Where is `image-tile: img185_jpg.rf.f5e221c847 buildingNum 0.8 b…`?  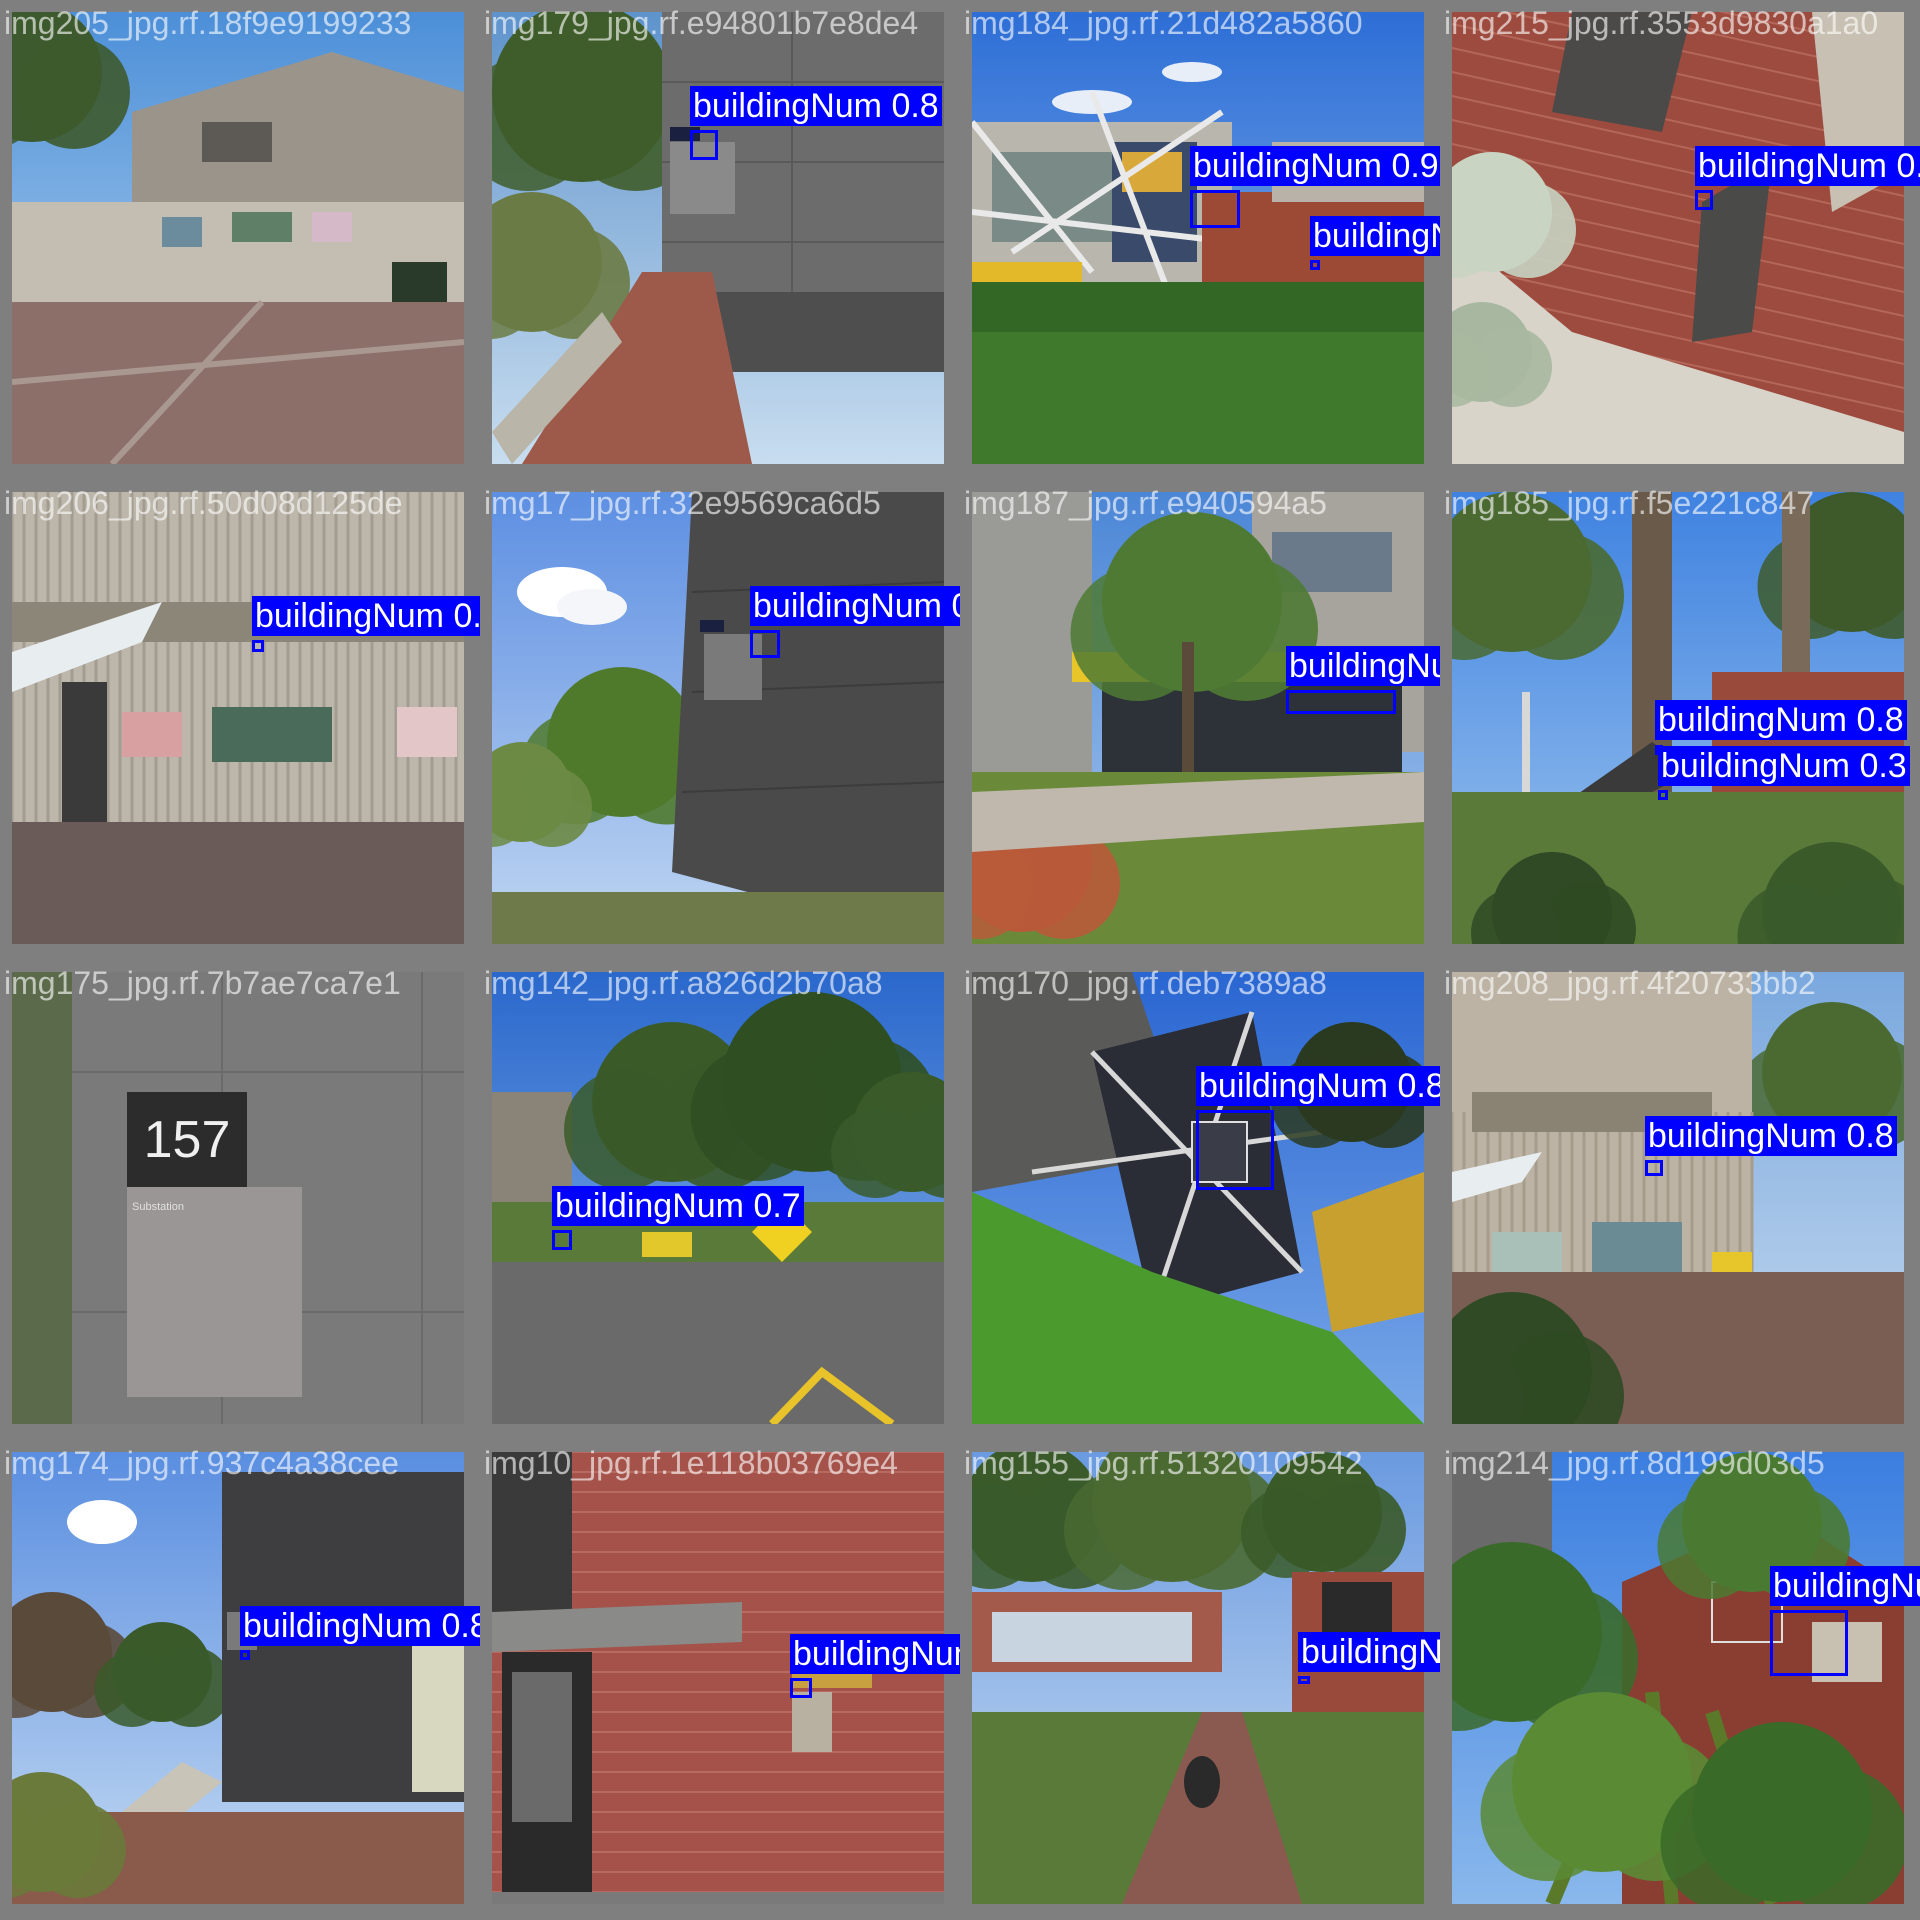
image-tile: img185_jpg.rf.f5e221c847 buildingNum 0.8 b… is located at coordinates (1680, 720).